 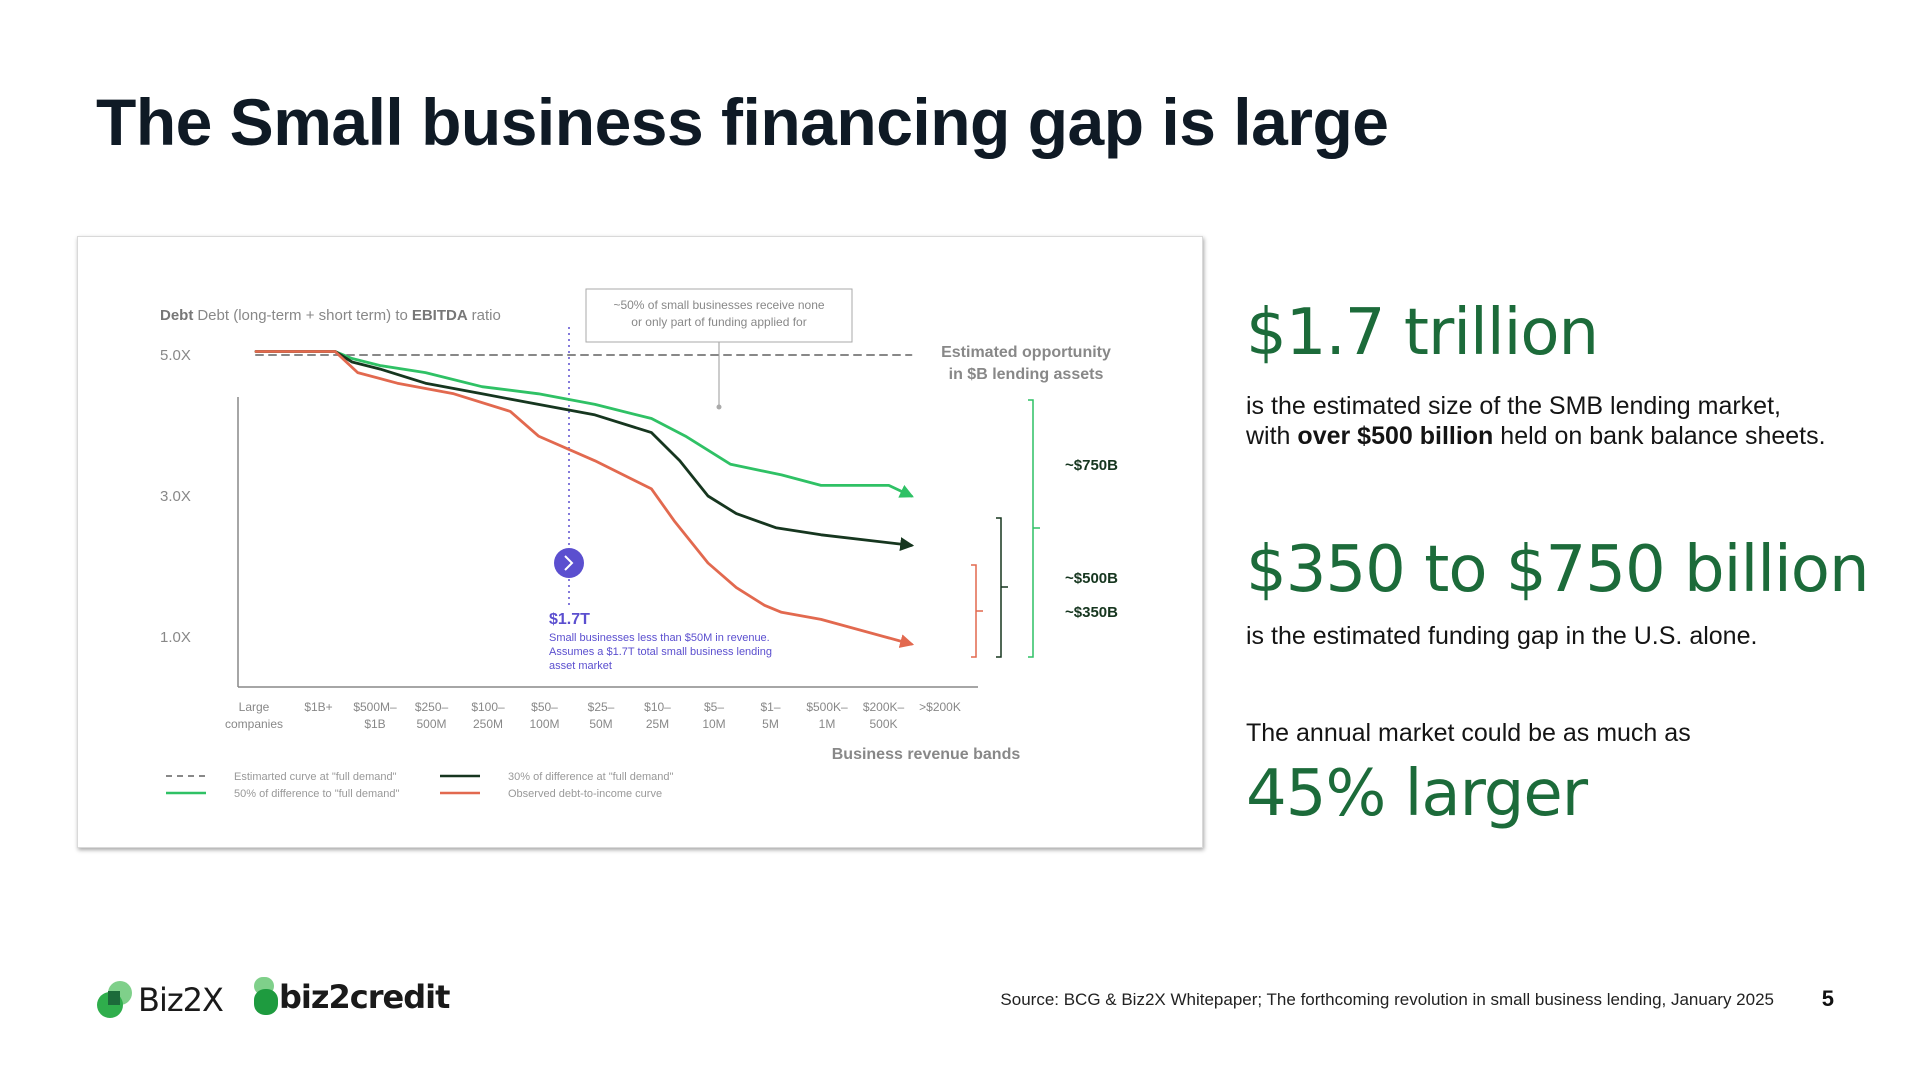 What do you see at coordinates (432, 707) in the screenshot?
I see `x-tick-label: $250–` at bounding box center [432, 707].